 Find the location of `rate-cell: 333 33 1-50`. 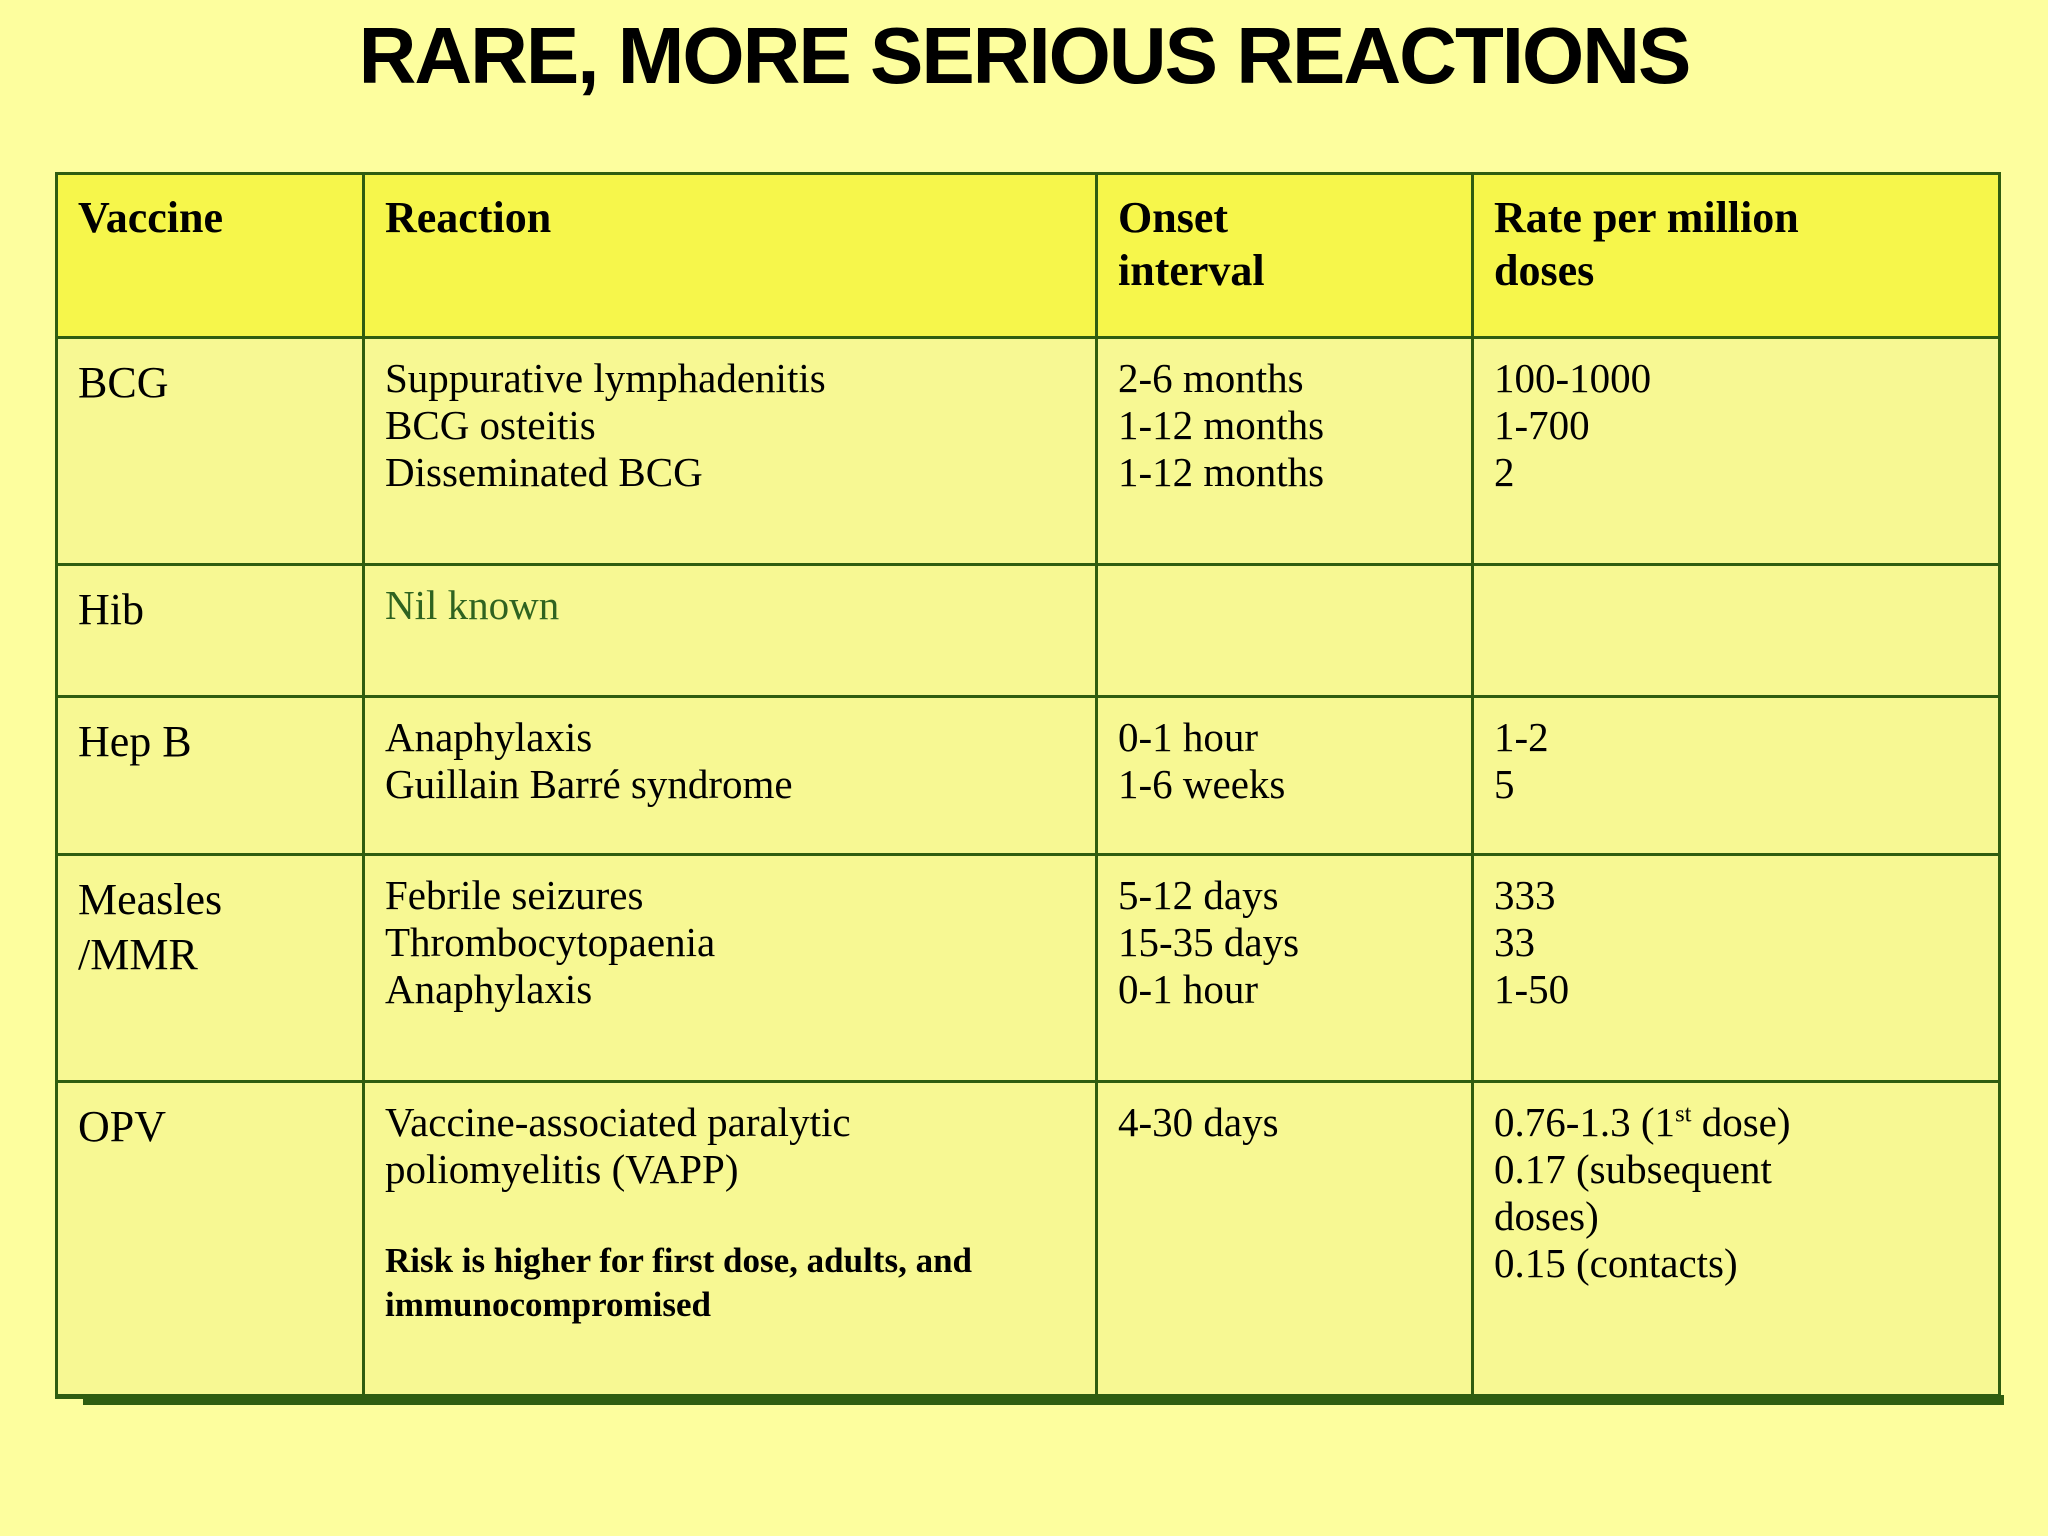

rate-cell: 333 33 1-50 is located at coordinates (1736, 968).